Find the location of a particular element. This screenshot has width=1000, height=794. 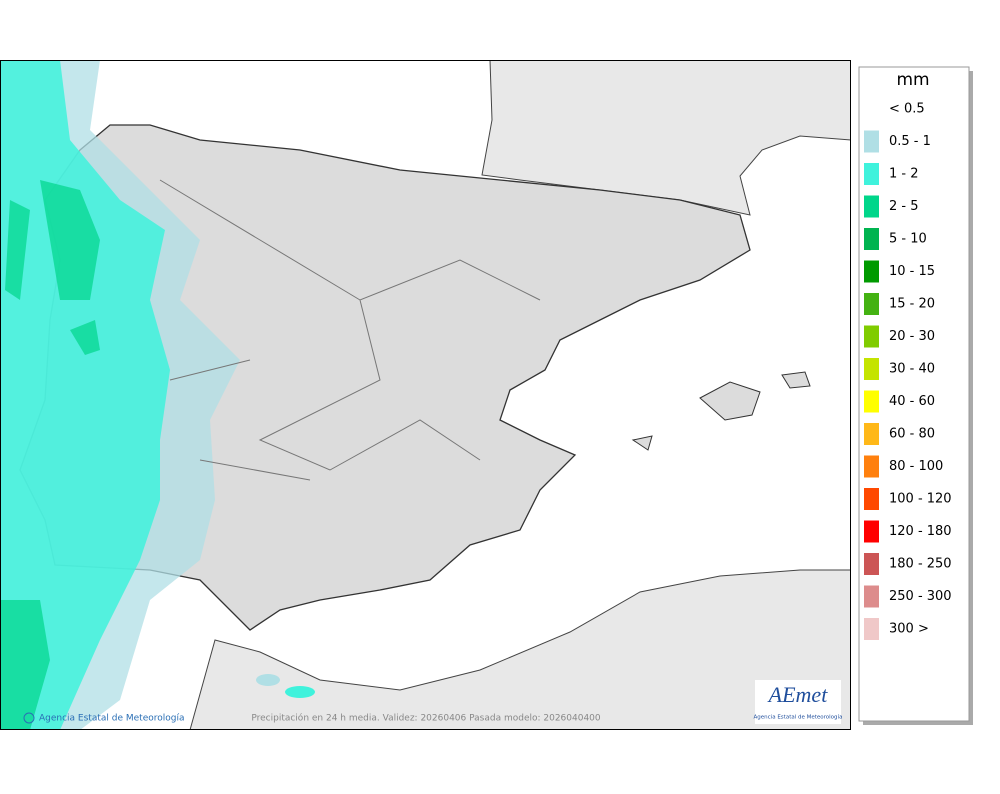

legend-label: < 0.5 is located at coordinates (907, 109).